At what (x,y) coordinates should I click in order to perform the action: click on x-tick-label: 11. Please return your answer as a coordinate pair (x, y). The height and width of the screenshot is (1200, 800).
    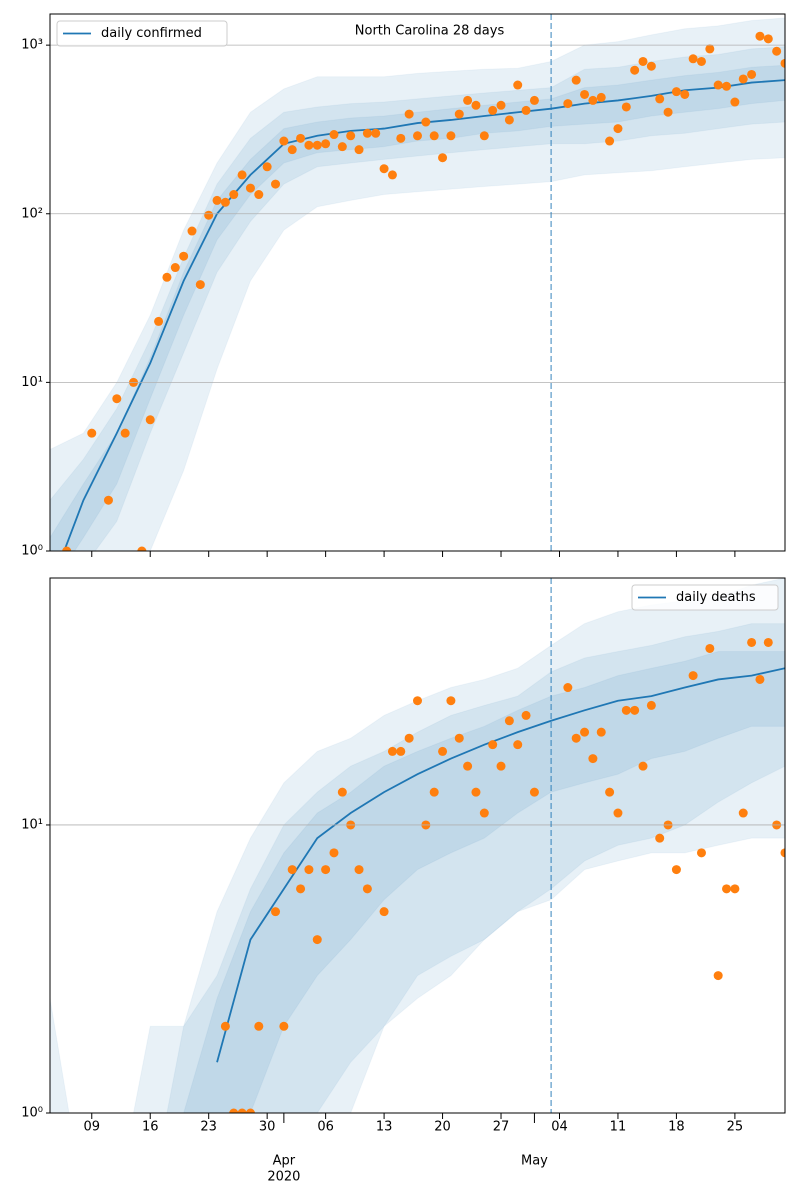
    Looking at the image, I should click on (618, 1127).